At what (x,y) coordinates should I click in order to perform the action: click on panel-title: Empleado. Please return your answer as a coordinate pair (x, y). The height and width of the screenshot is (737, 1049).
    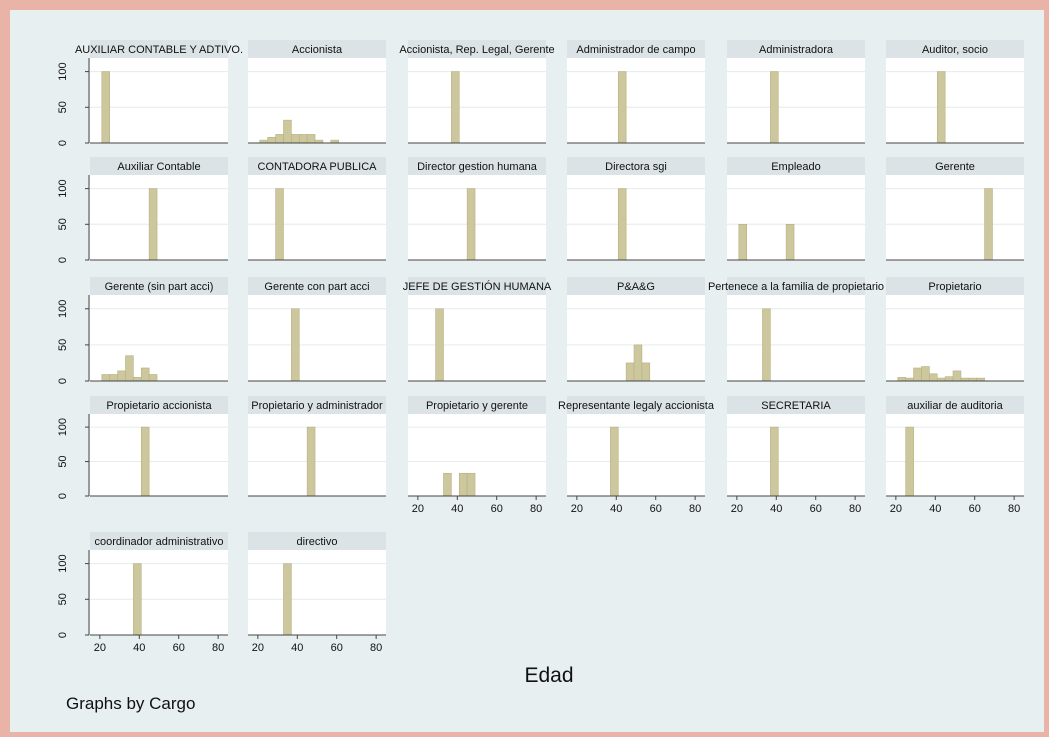
    Looking at the image, I should click on (796, 167).